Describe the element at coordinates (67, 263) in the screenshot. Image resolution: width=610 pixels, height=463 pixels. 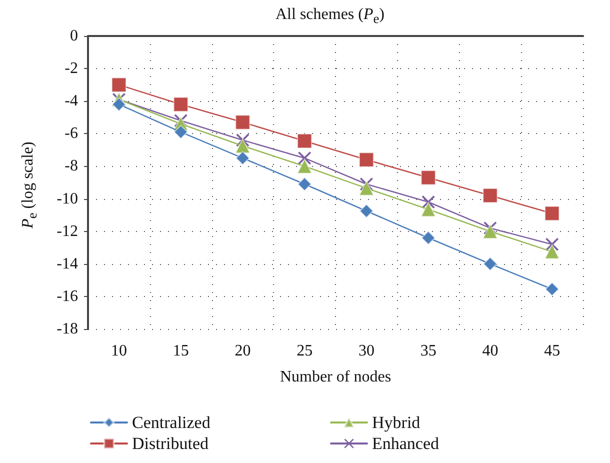
I see `y-tick-label: -14` at that location.